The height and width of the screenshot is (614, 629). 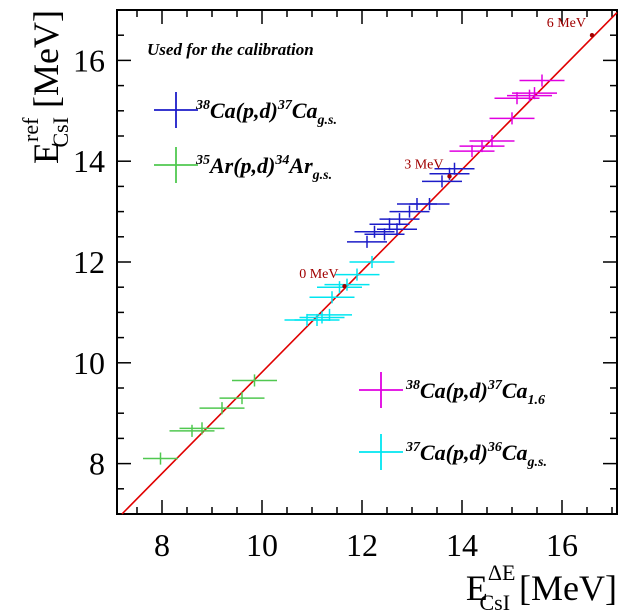 What do you see at coordinates (566, 23) in the screenshot?
I see `energy-marker-label: 6 MeV` at bounding box center [566, 23].